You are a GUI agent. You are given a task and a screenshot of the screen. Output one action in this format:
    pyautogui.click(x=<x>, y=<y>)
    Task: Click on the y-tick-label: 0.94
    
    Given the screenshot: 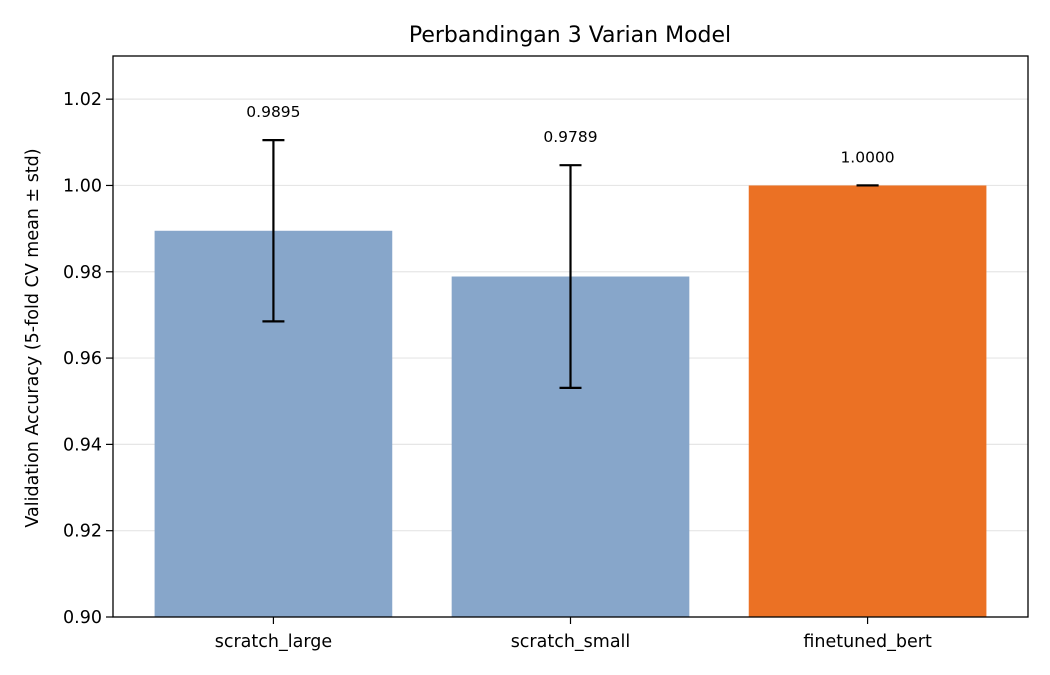 What is the action you would take?
    pyautogui.click(x=82, y=445)
    